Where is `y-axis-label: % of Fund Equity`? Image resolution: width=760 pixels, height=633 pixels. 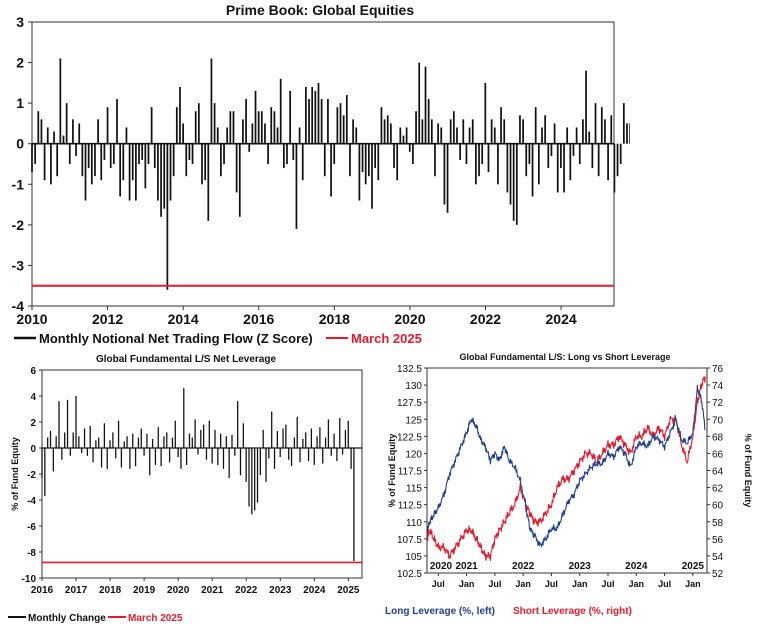 y-axis-label: % of Fund Equity is located at coordinates (15, 474).